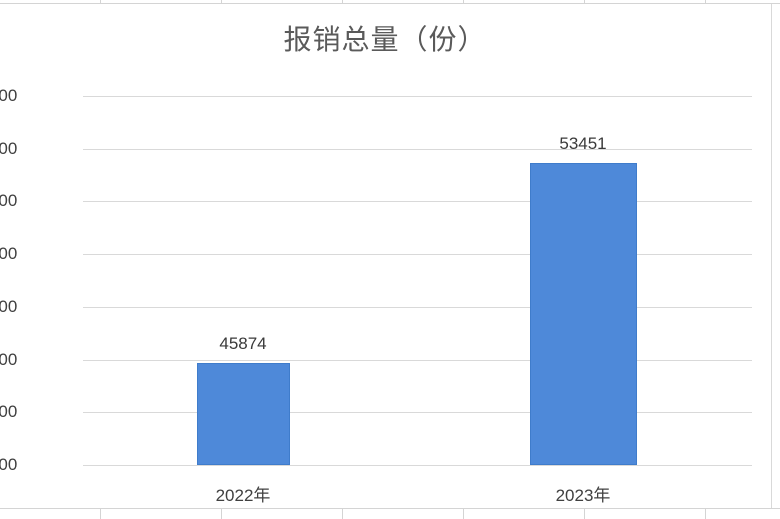 The image size is (780, 519). Describe the element at coordinates (583, 144) in the screenshot. I see `data-label-2023: 53451` at that location.